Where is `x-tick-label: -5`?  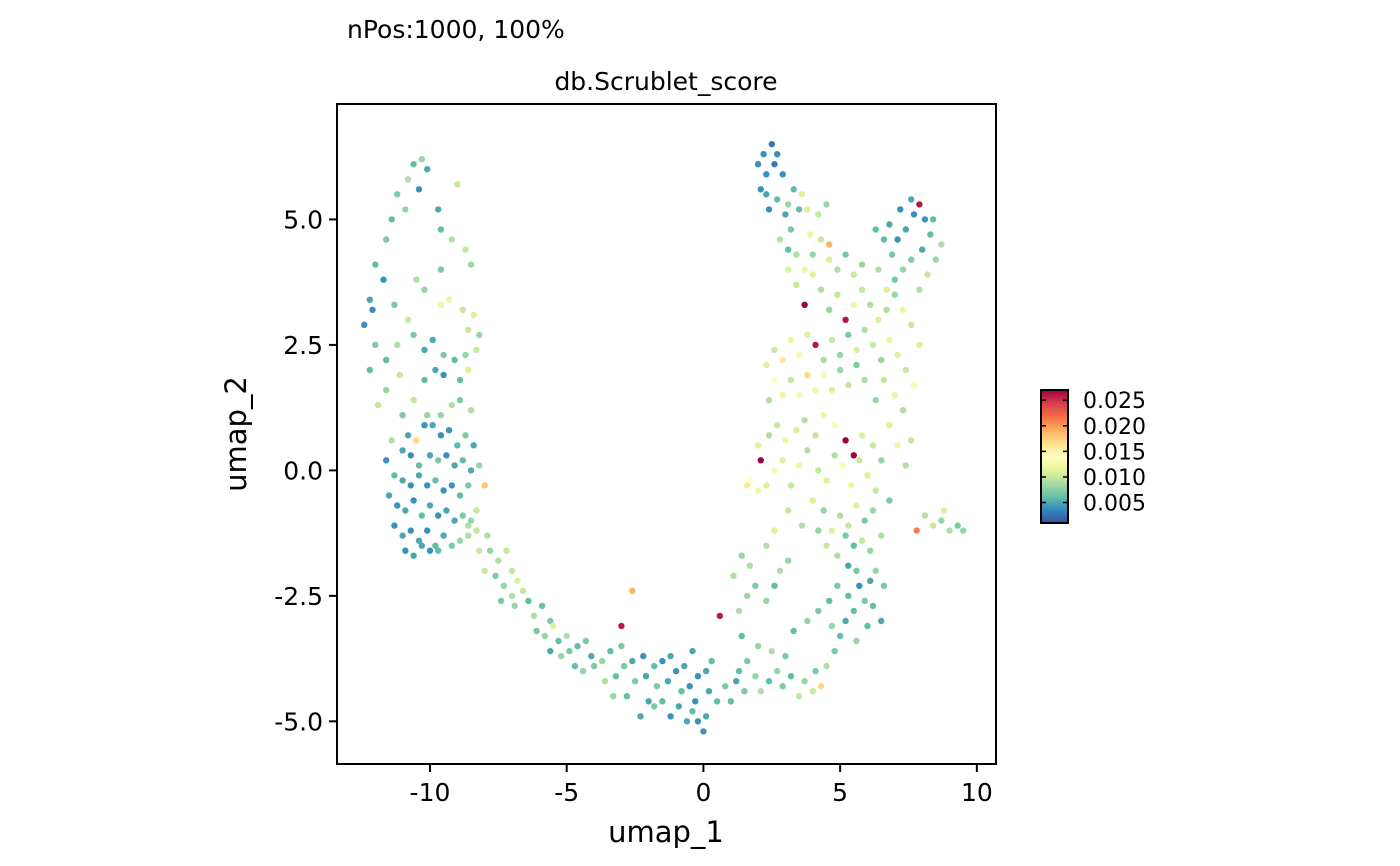
x-tick-label: -5 is located at coordinates (566, 792).